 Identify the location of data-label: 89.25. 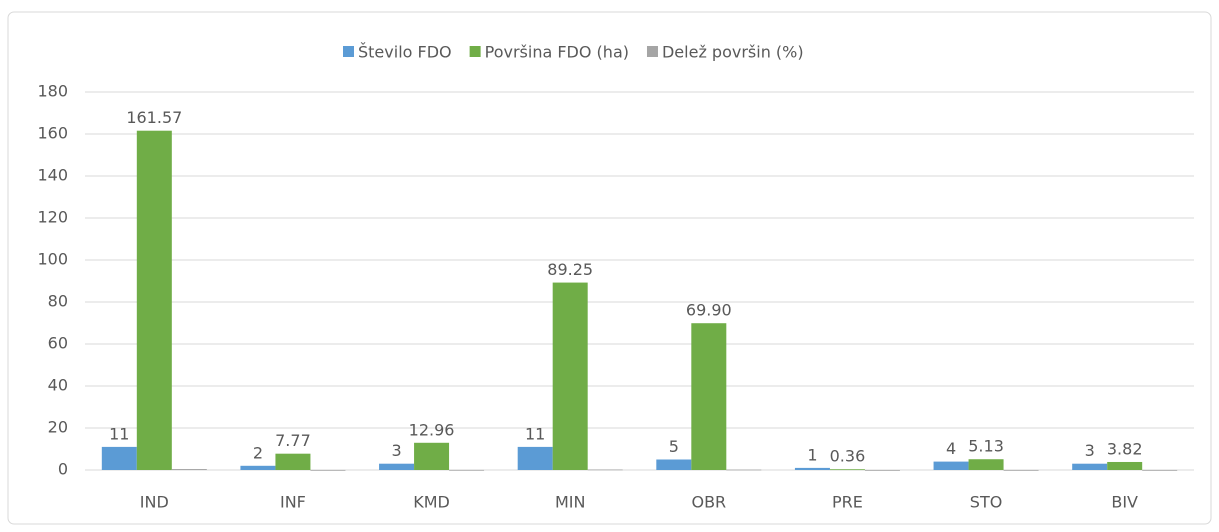
(570, 269).